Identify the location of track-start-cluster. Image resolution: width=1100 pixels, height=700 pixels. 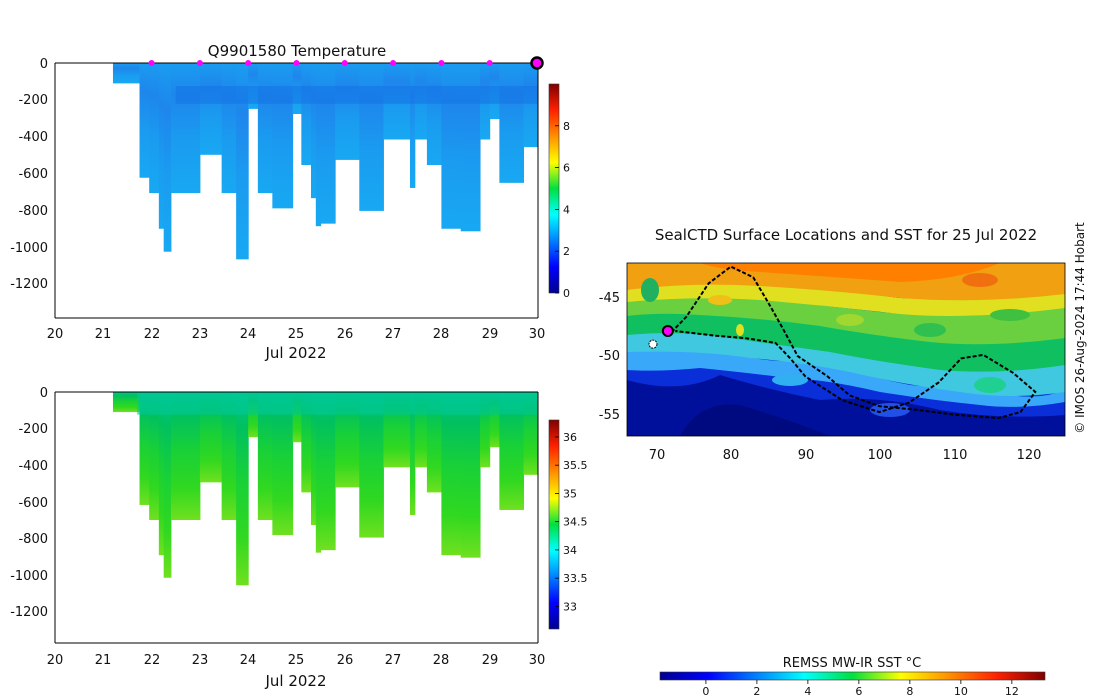
(653, 344).